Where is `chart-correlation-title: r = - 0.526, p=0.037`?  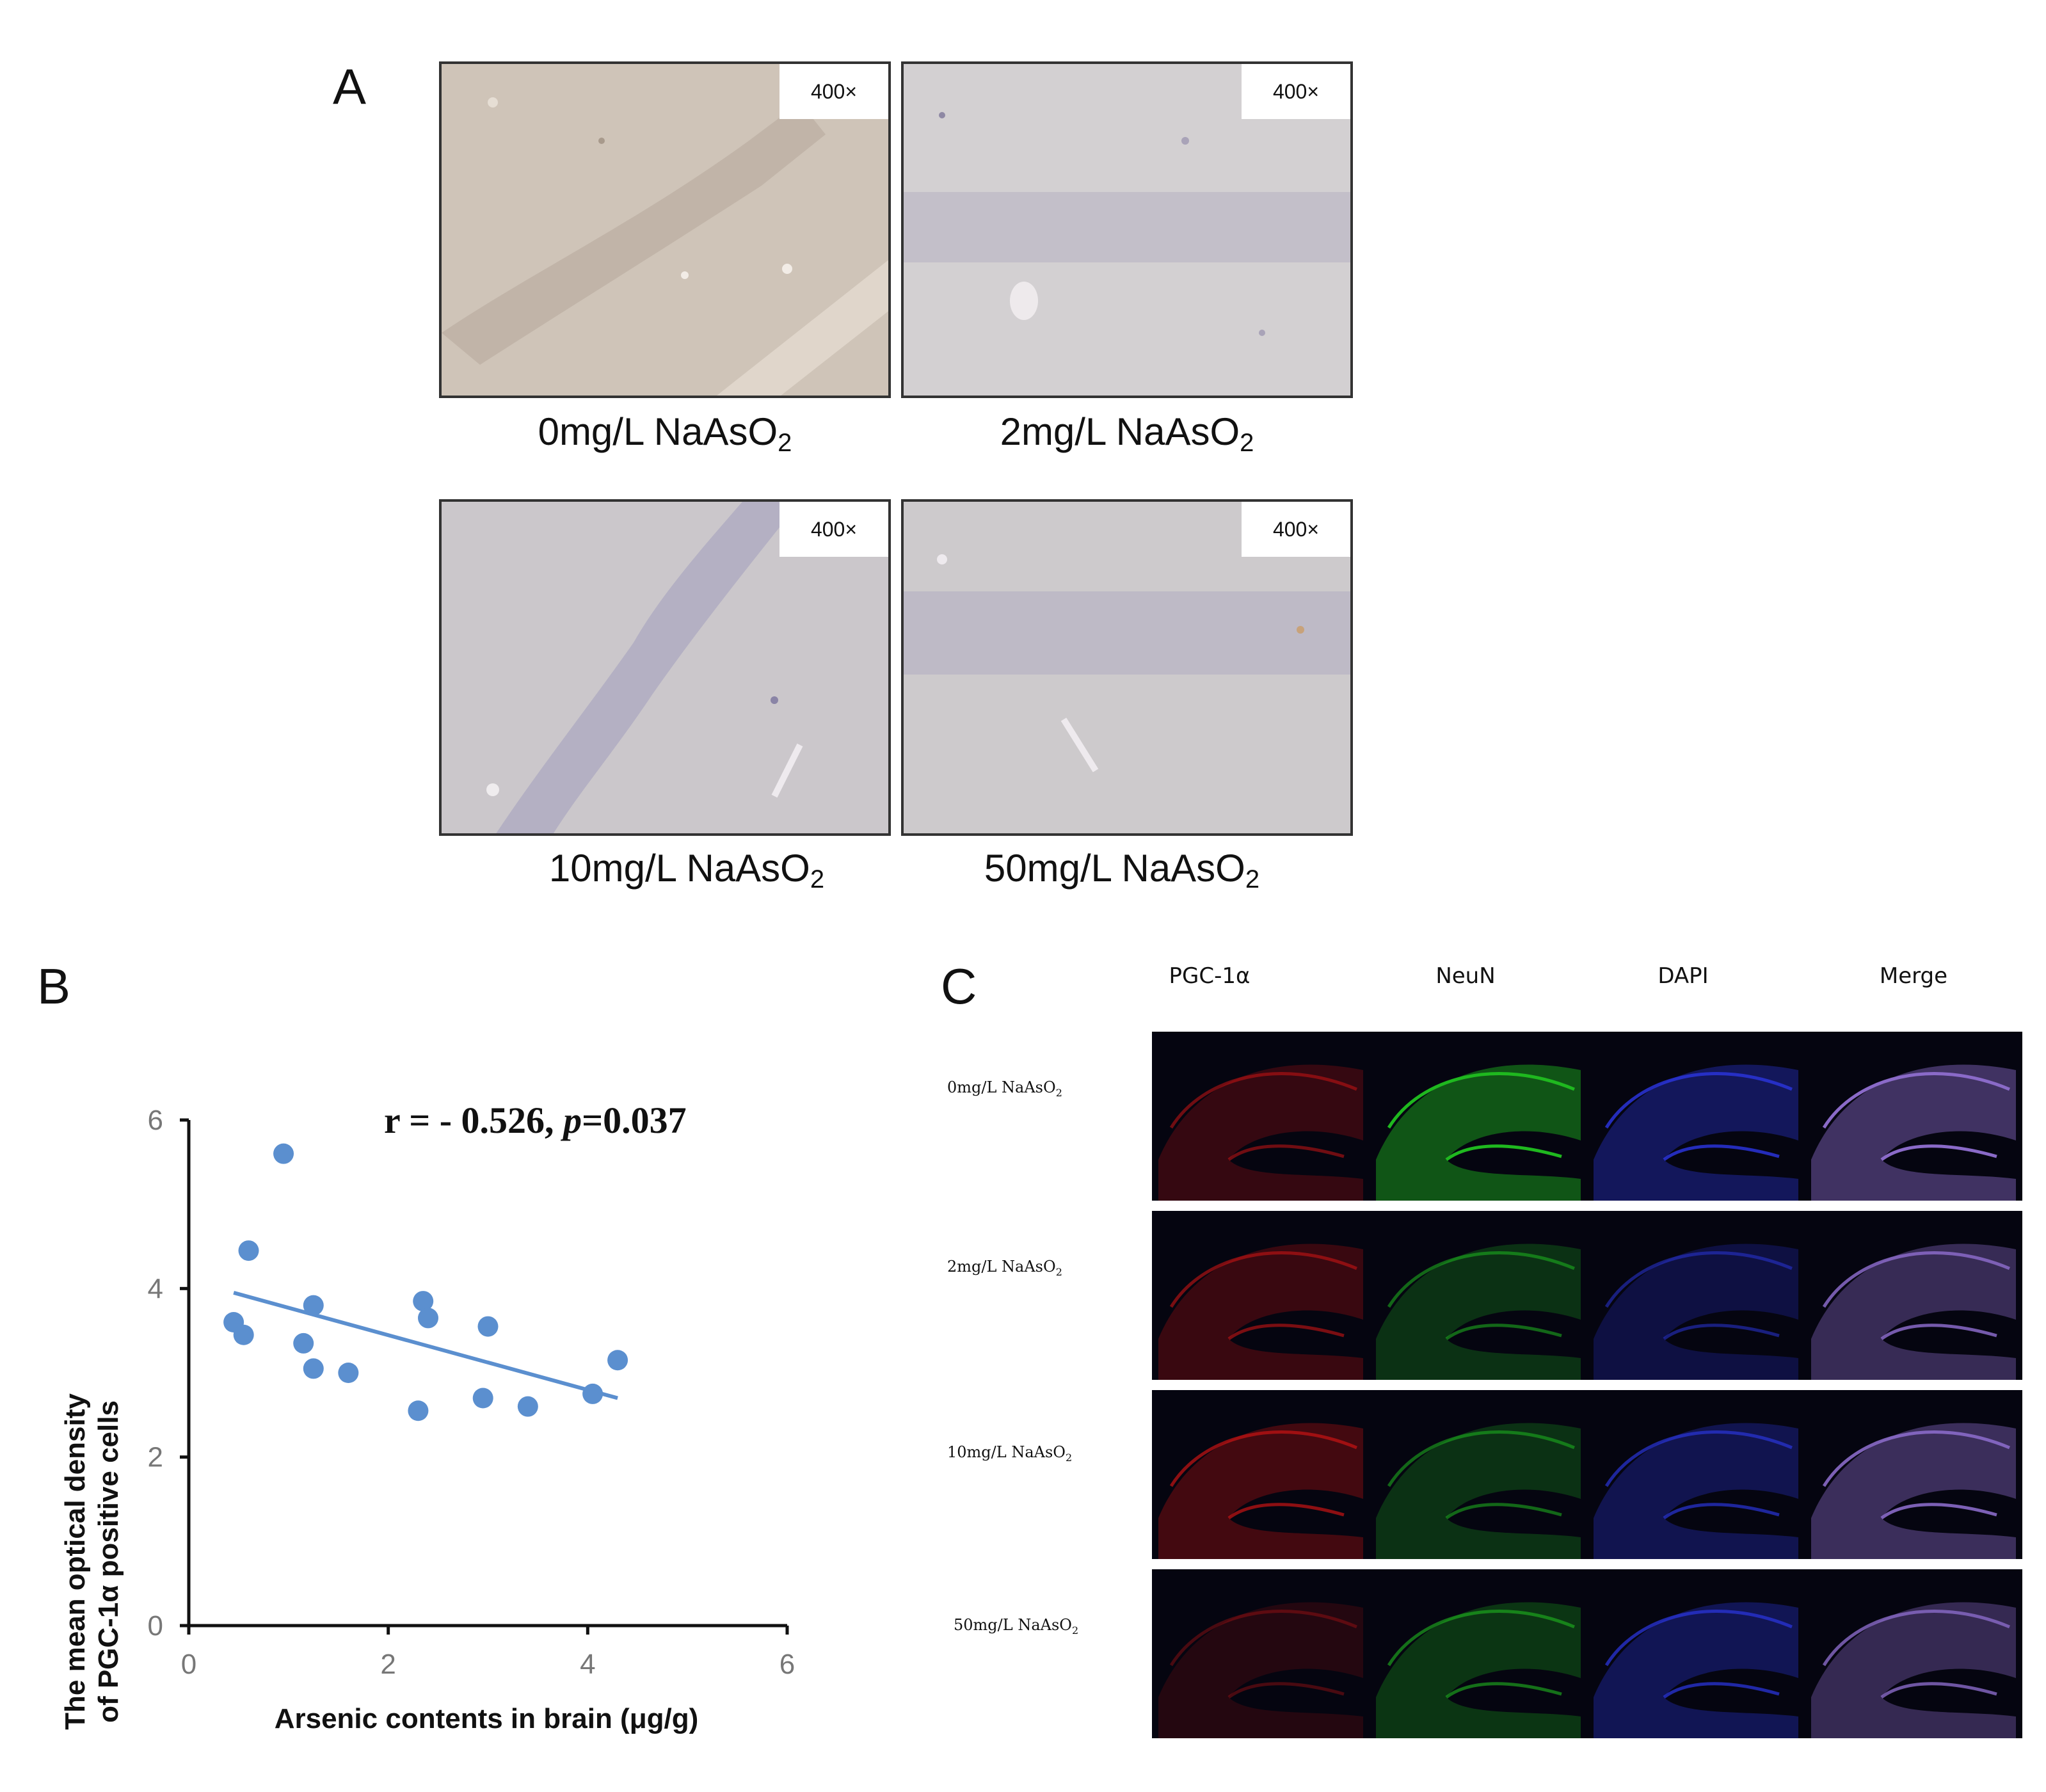
chart-correlation-title: r = - 0.526, p=0.037 is located at coordinates (535, 1120).